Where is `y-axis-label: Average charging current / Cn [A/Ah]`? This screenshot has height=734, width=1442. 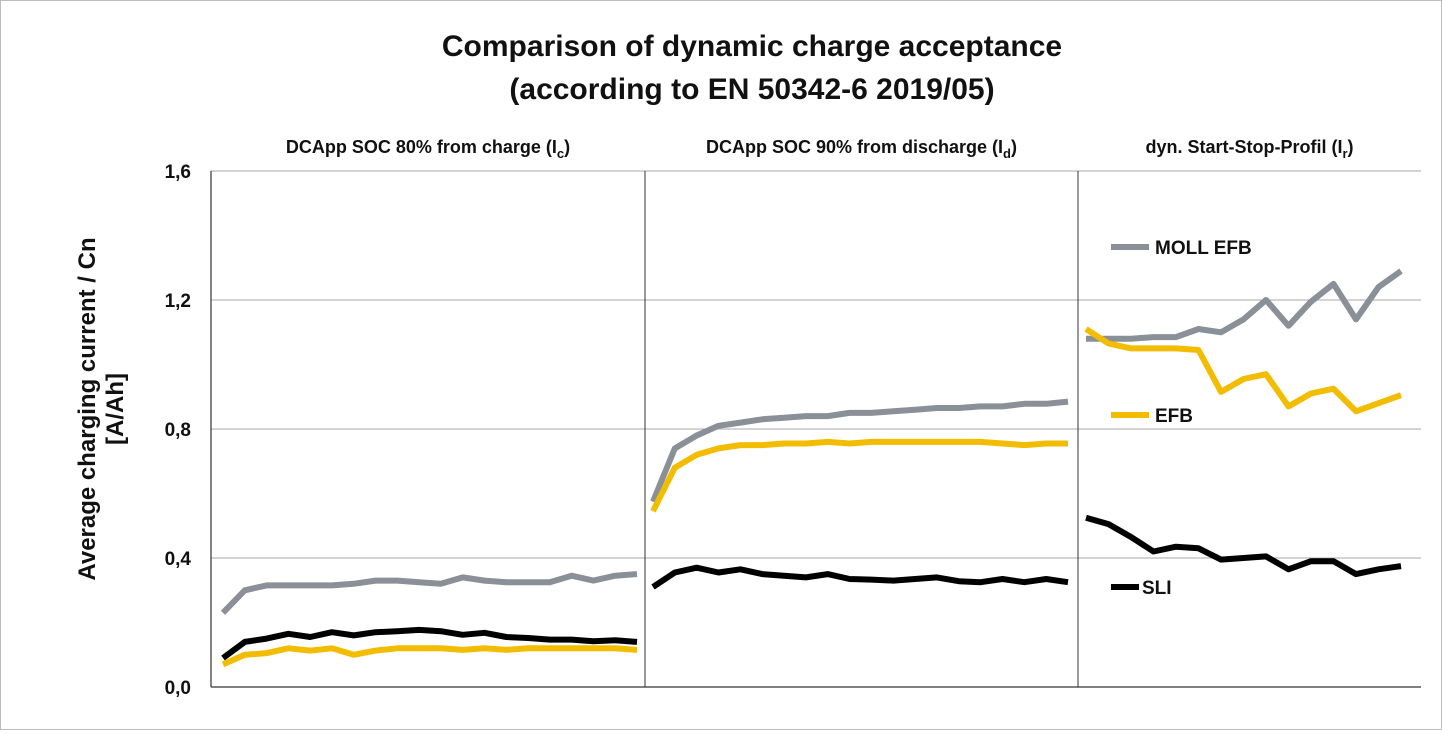
y-axis-label: Average charging current / Cn [A/Ah] is located at coordinates (101, 408).